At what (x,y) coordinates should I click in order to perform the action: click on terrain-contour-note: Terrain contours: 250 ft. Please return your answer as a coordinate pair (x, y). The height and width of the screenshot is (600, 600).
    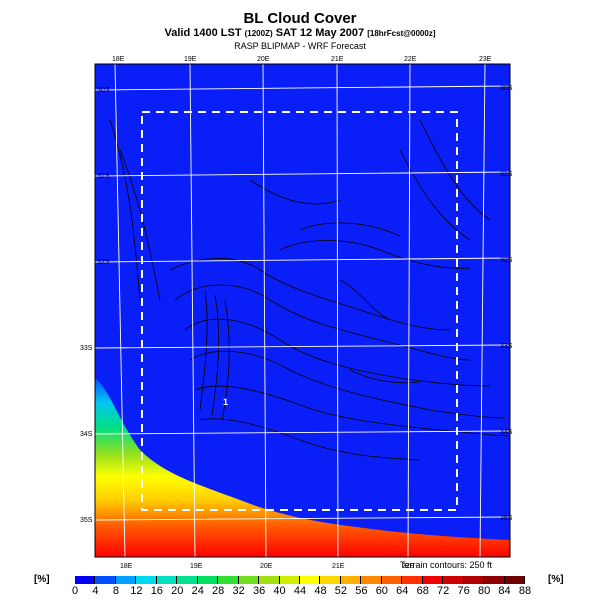
    Looking at the image, I should click on (446, 565).